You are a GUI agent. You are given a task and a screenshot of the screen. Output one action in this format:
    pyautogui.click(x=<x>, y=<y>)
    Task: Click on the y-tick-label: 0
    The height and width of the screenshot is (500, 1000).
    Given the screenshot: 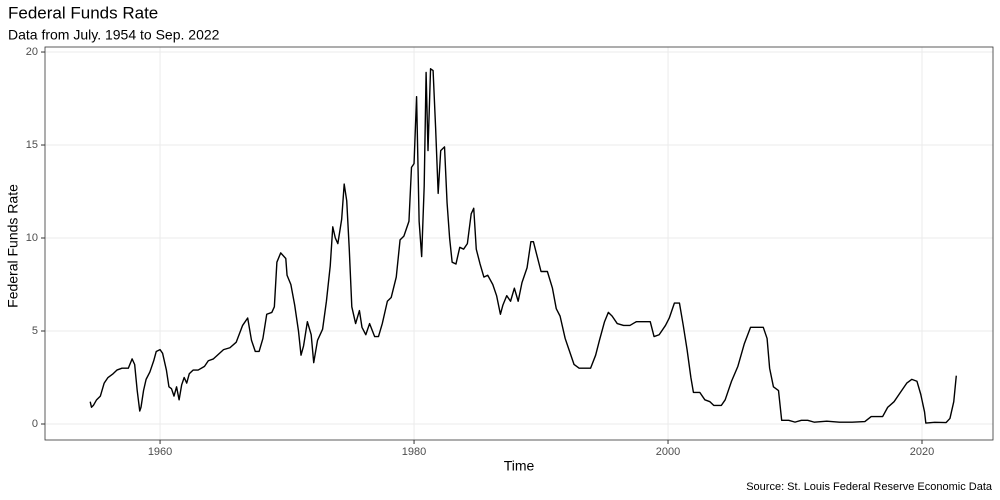 What is the action you would take?
    pyautogui.click(x=35, y=424)
    